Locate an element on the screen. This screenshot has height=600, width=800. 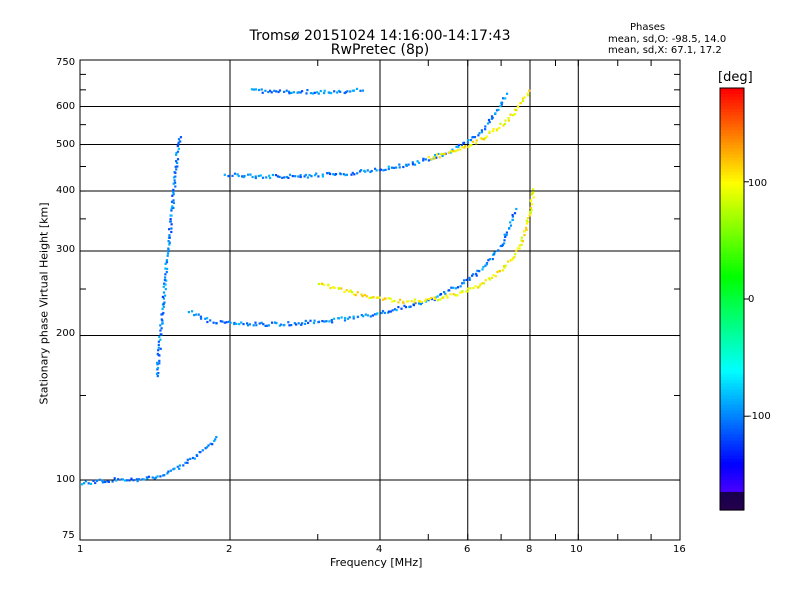
chart-title: Tromsø 20151024 14:16:00-14:17:43 is located at coordinates (380, 36).